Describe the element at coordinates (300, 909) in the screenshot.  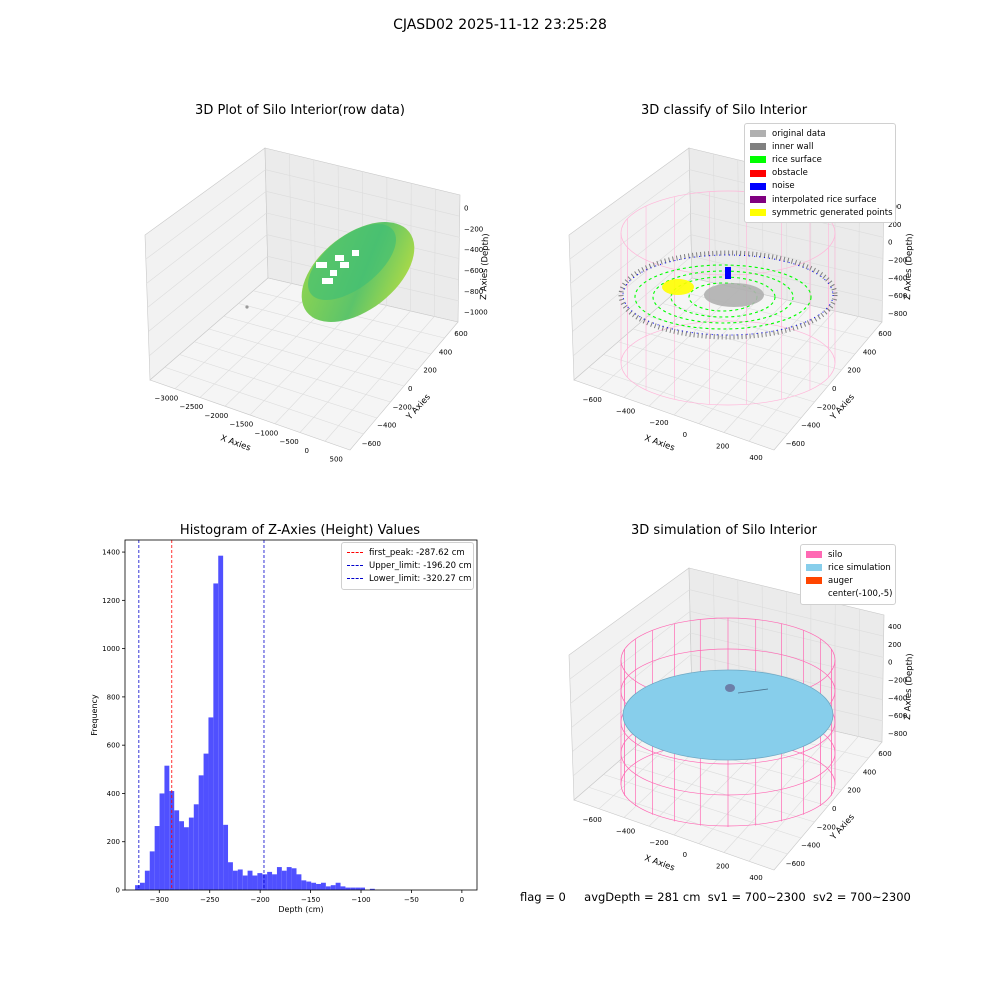
I see `histogram-xlabel: Depth (cm)` at that location.